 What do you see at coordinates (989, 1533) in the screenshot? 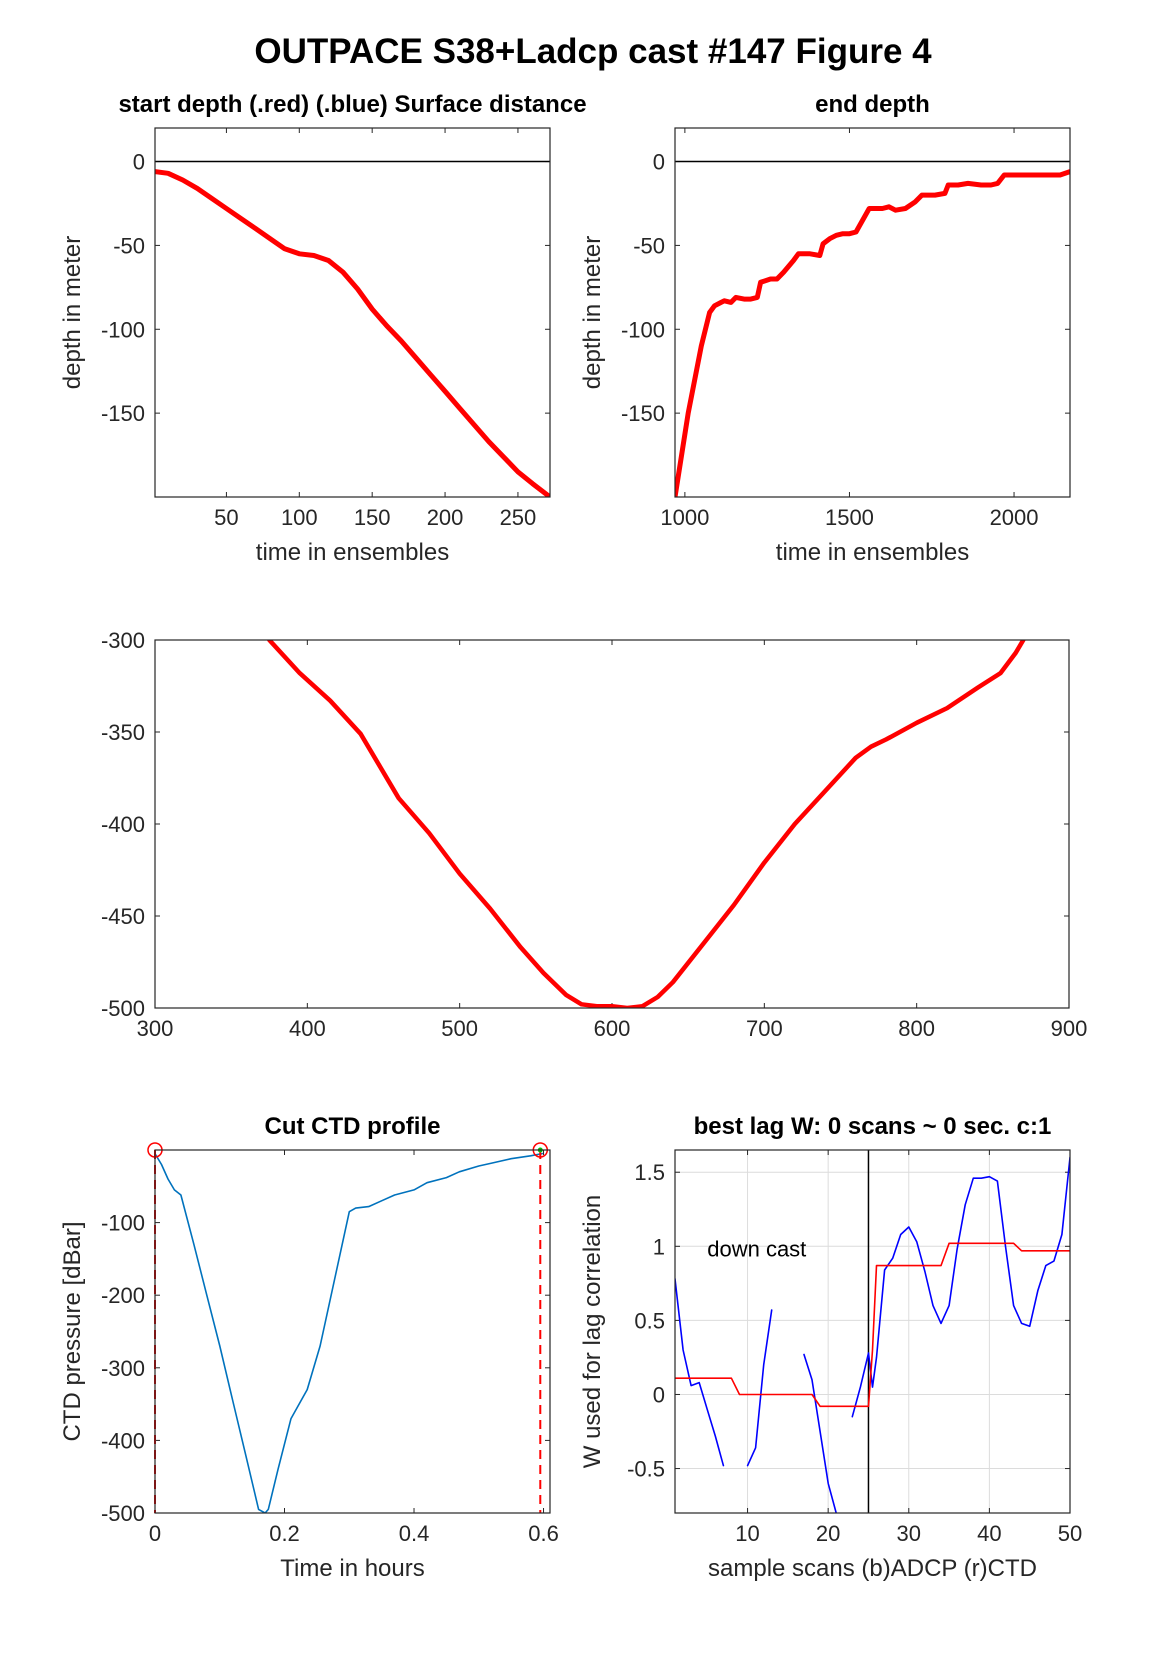
I see `x-tick-label: 40` at bounding box center [989, 1533].